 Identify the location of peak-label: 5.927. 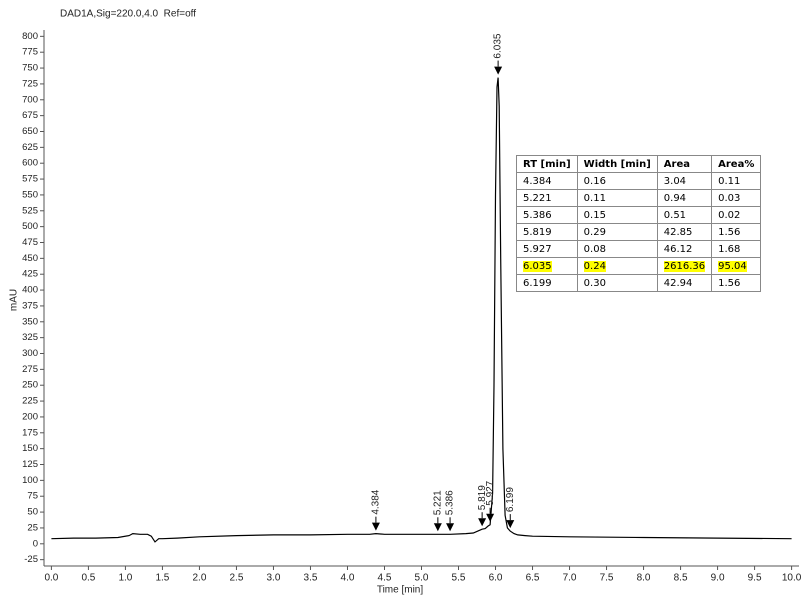
(490, 492).